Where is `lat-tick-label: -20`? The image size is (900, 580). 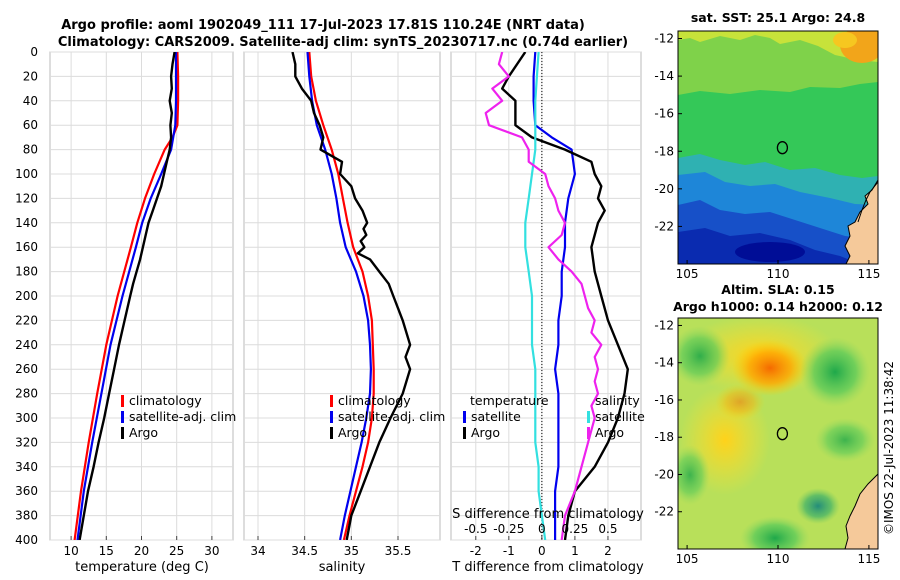
lat-tick-label: -20 is located at coordinates (664, 189).